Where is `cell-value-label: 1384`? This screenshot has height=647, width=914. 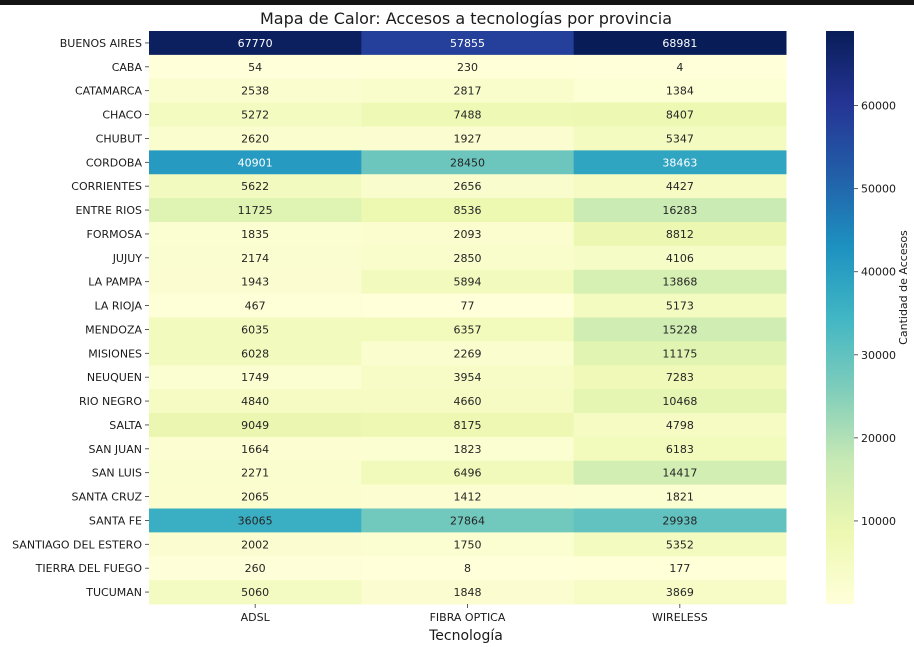 cell-value-label: 1384 is located at coordinates (680, 91).